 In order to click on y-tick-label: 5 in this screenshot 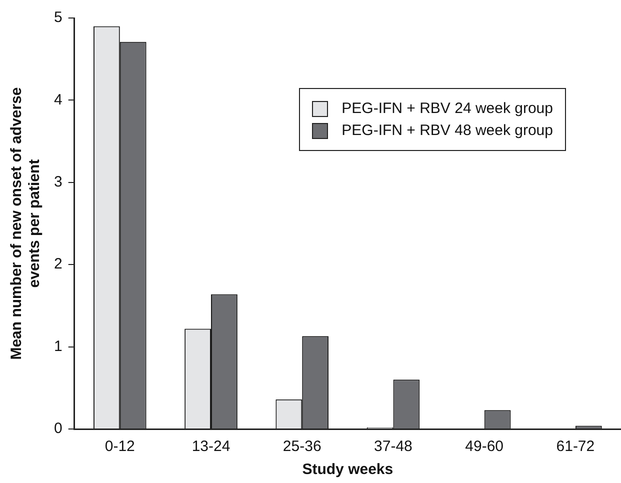, I will do `click(58, 17)`.